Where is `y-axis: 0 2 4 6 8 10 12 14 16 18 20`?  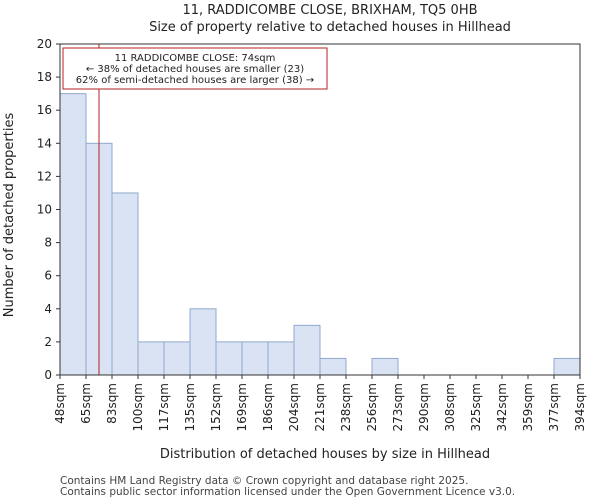
y-axis: 0 2 4 6 8 10 12 14 16 18 20 is located at coordinates (48, 209).